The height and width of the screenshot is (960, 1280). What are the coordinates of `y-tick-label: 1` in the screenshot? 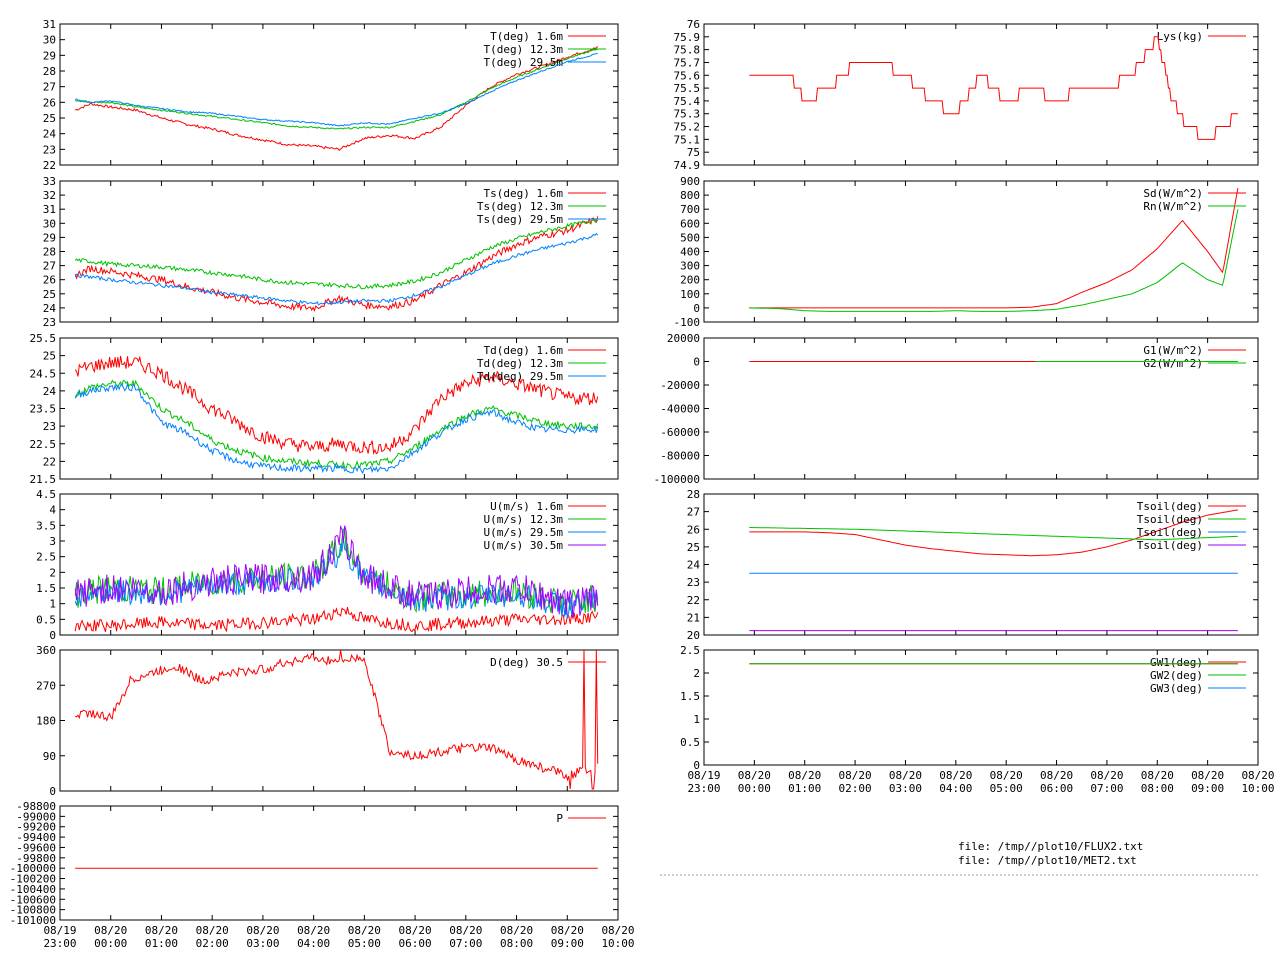 It's located at (696, 719).